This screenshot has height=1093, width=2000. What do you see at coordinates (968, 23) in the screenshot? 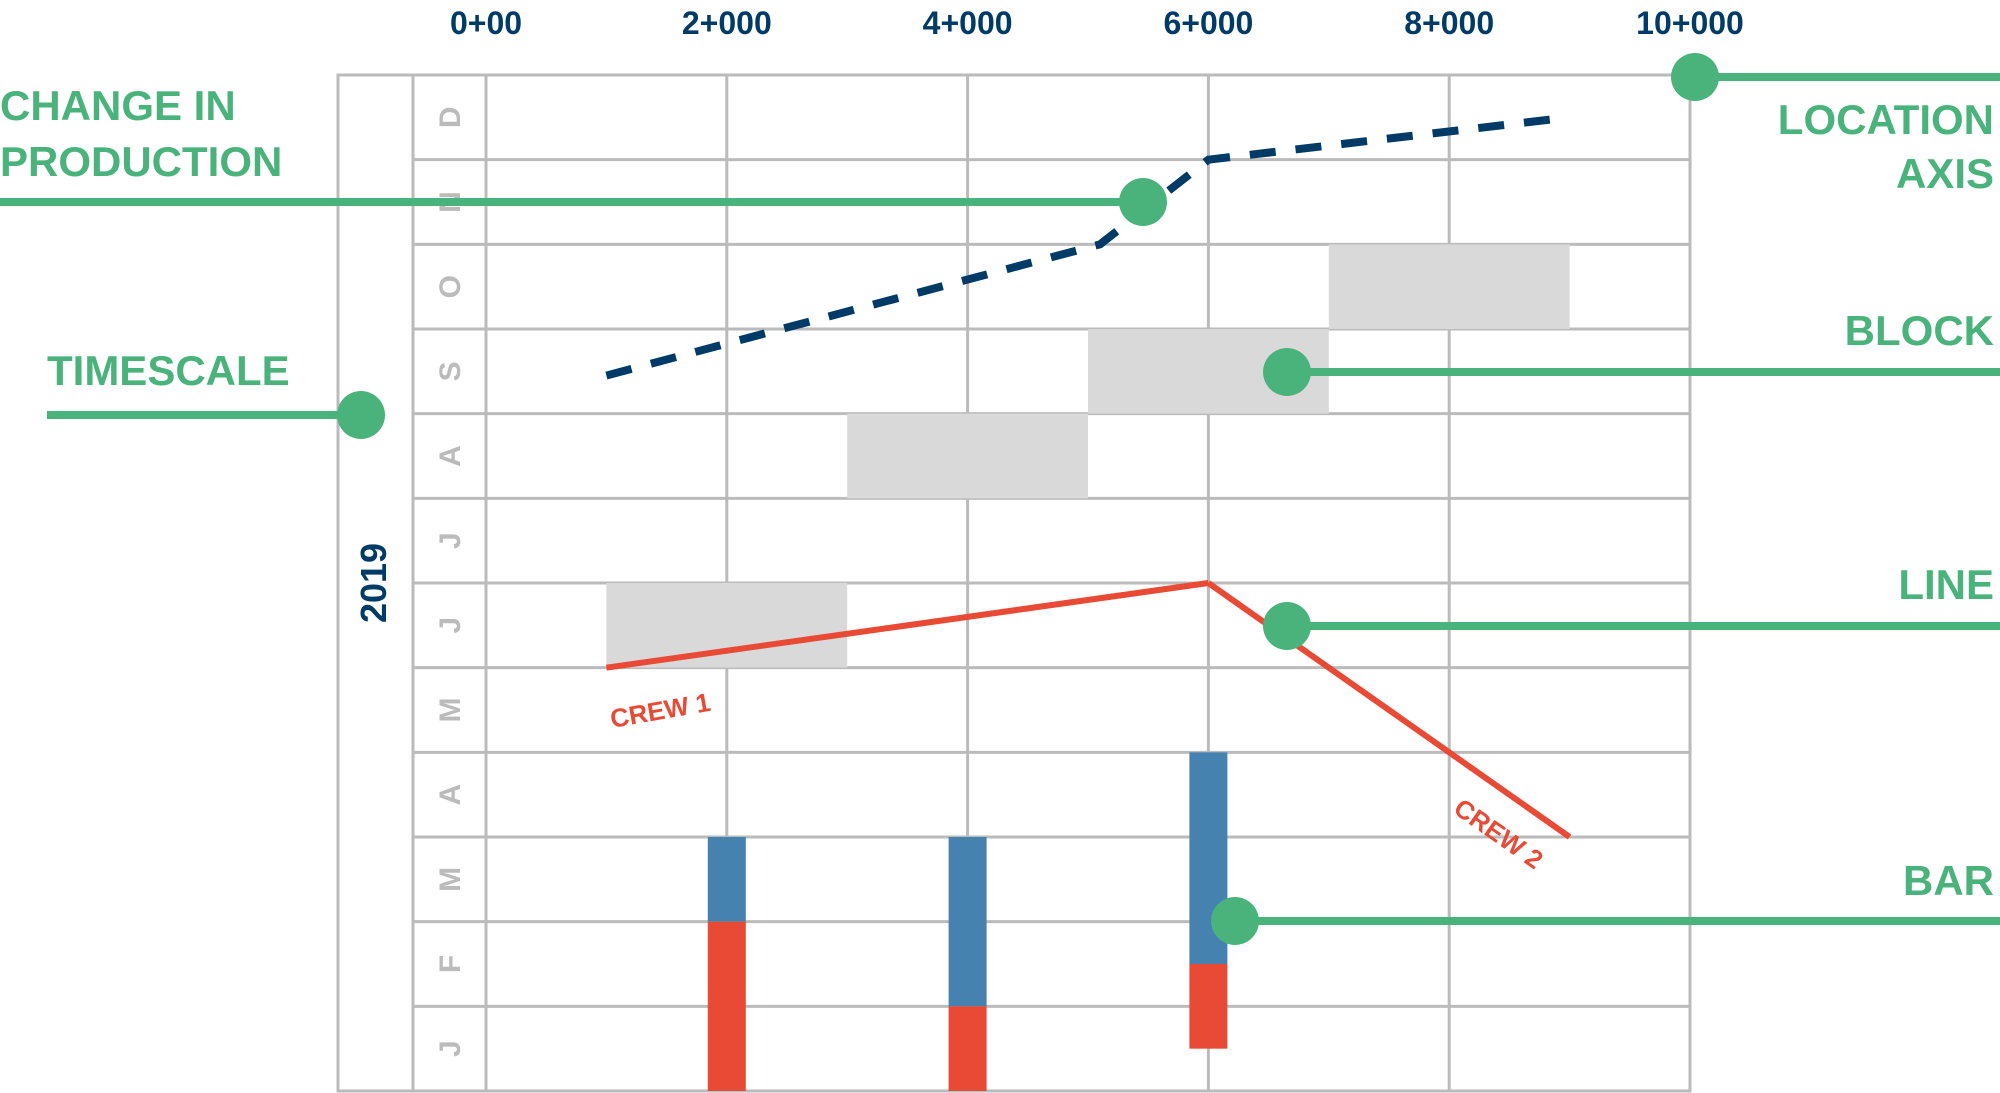
I see `location-tick-label: 4+000` at bounding box center [968, 23].